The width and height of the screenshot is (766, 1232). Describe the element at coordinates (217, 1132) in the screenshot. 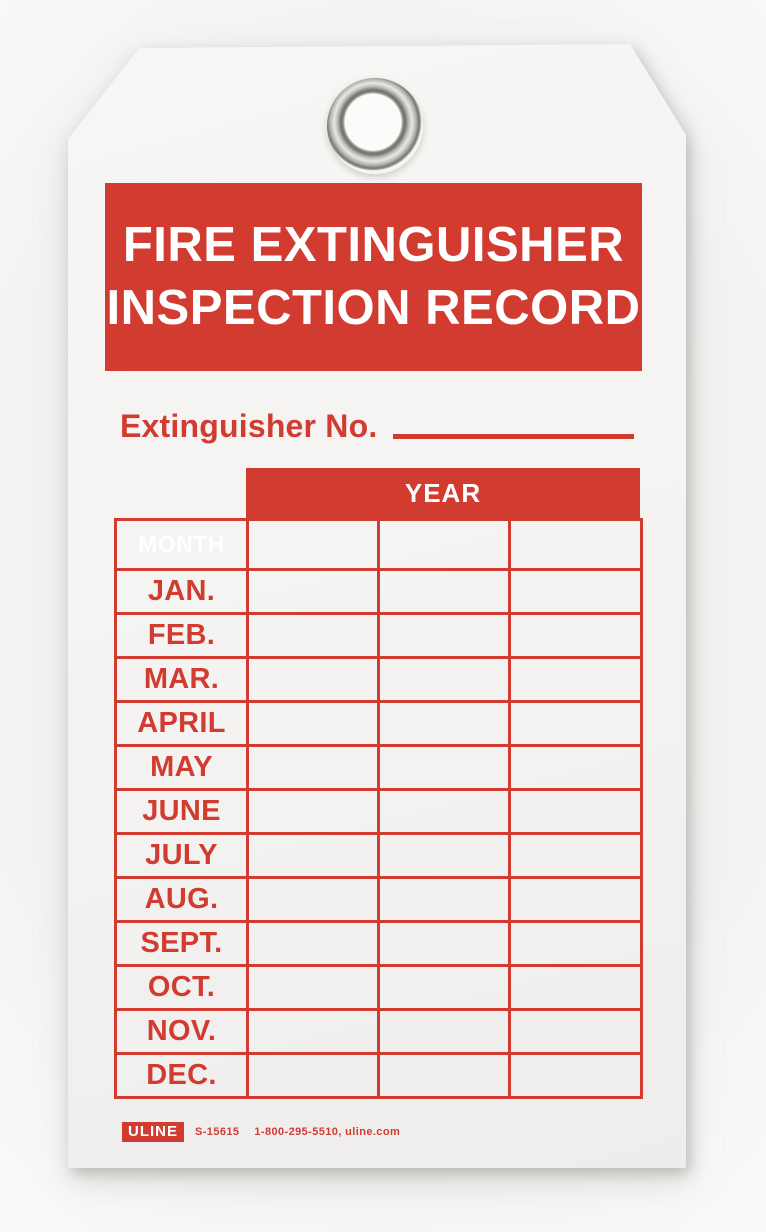

I see `part-number: S-15615` at that location.